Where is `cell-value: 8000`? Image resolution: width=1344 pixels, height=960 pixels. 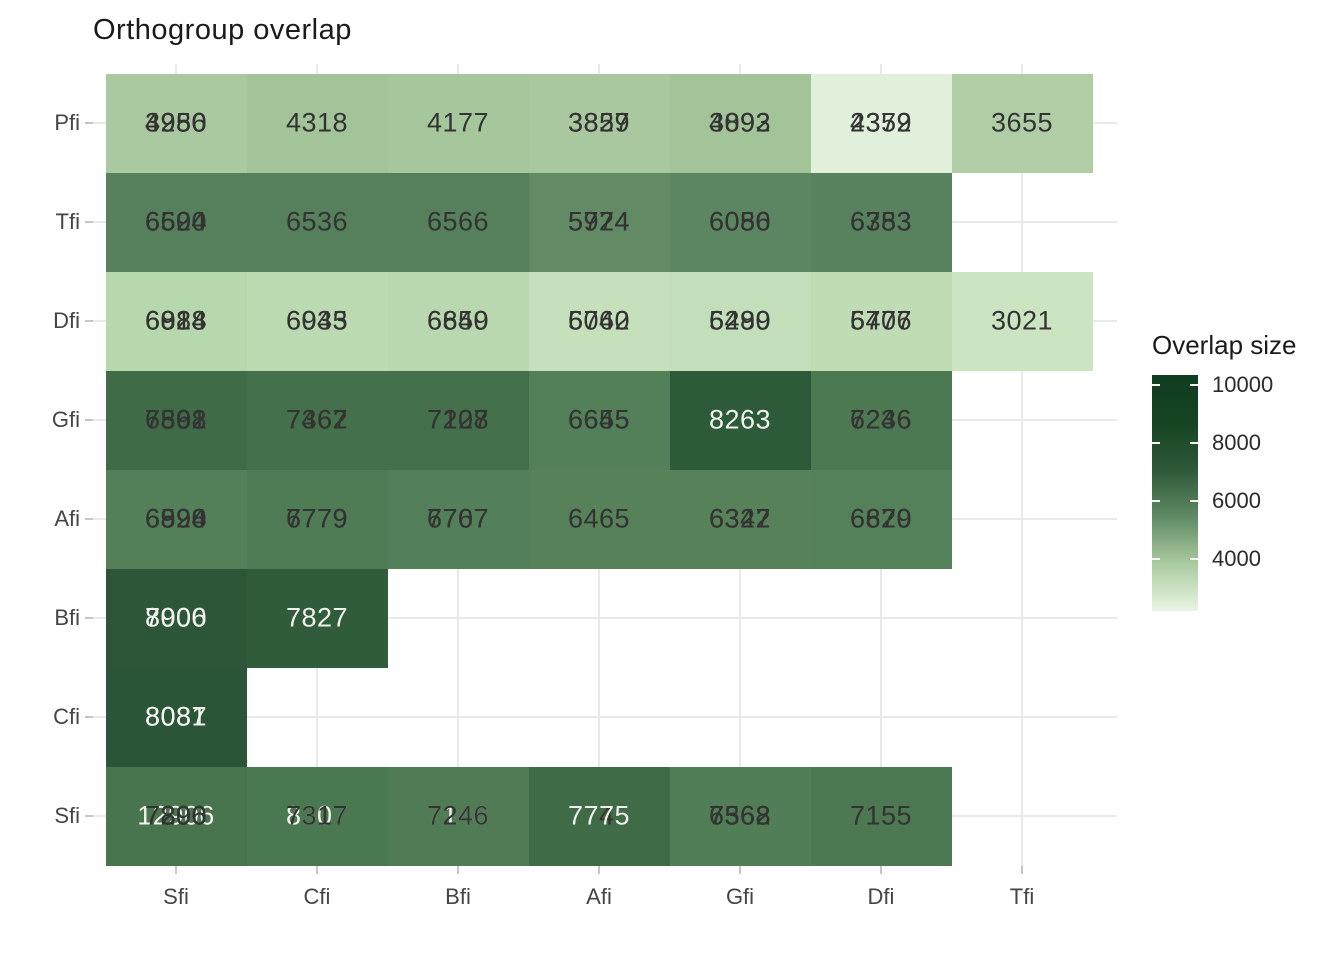
cell-value: 8000 is located at coordinates (176, 617).